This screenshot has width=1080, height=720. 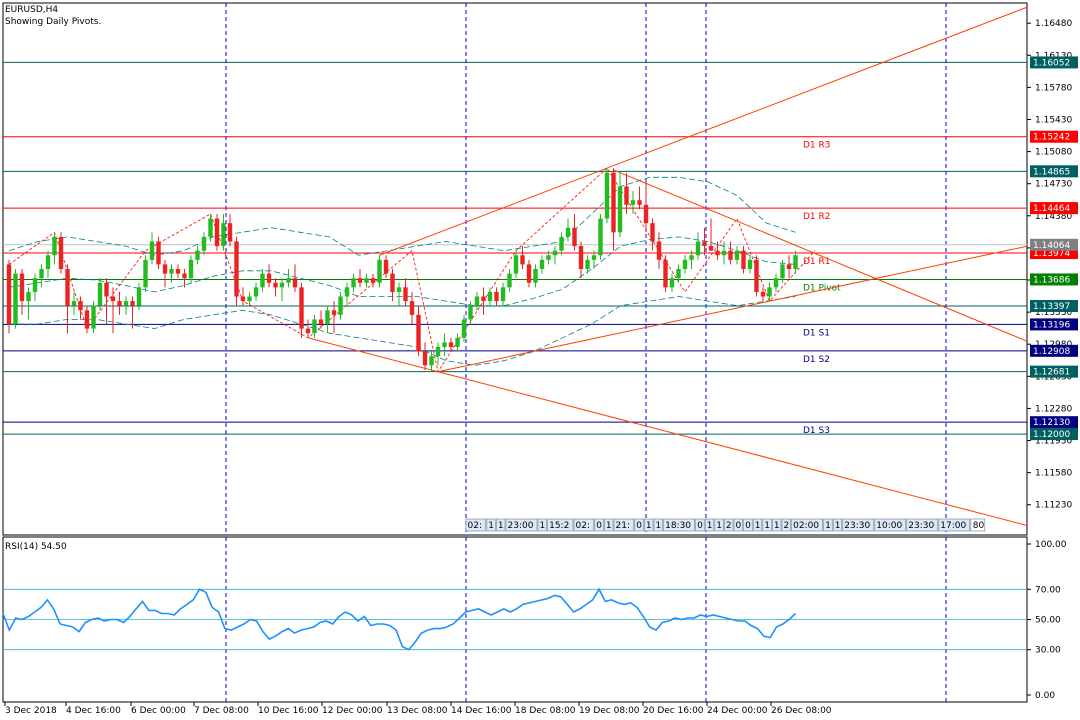 What do you see at coordinates (820, 255) in the screenshot?
I see `trendline` at bounding box center [820, 255].